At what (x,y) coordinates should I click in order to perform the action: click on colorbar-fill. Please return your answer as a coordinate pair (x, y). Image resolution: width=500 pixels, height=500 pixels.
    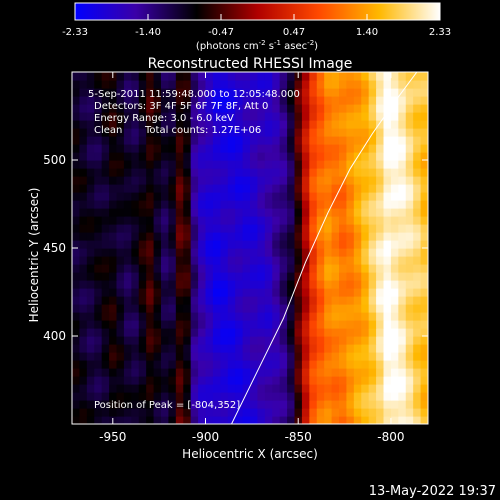
    Looking at the image, I should click on (257, 11).